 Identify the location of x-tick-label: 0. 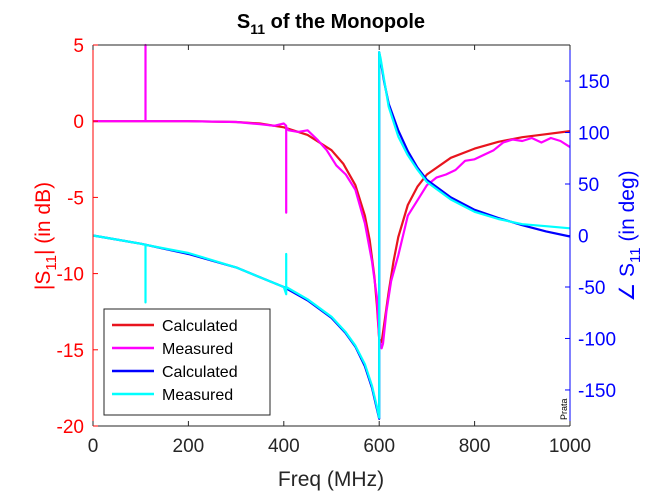
(93, 446).